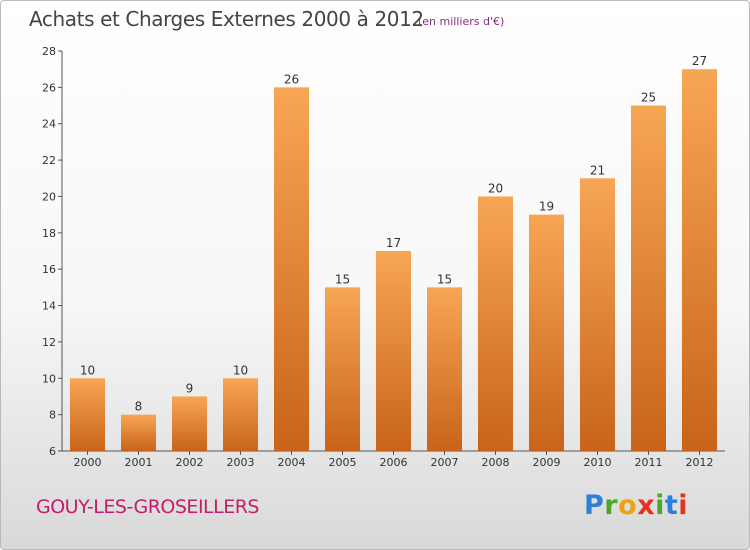 Image resolution: width=750 pixels, height=550 pixels. I want to click on x-tick-label-2005: 2005, so click(343, 462).